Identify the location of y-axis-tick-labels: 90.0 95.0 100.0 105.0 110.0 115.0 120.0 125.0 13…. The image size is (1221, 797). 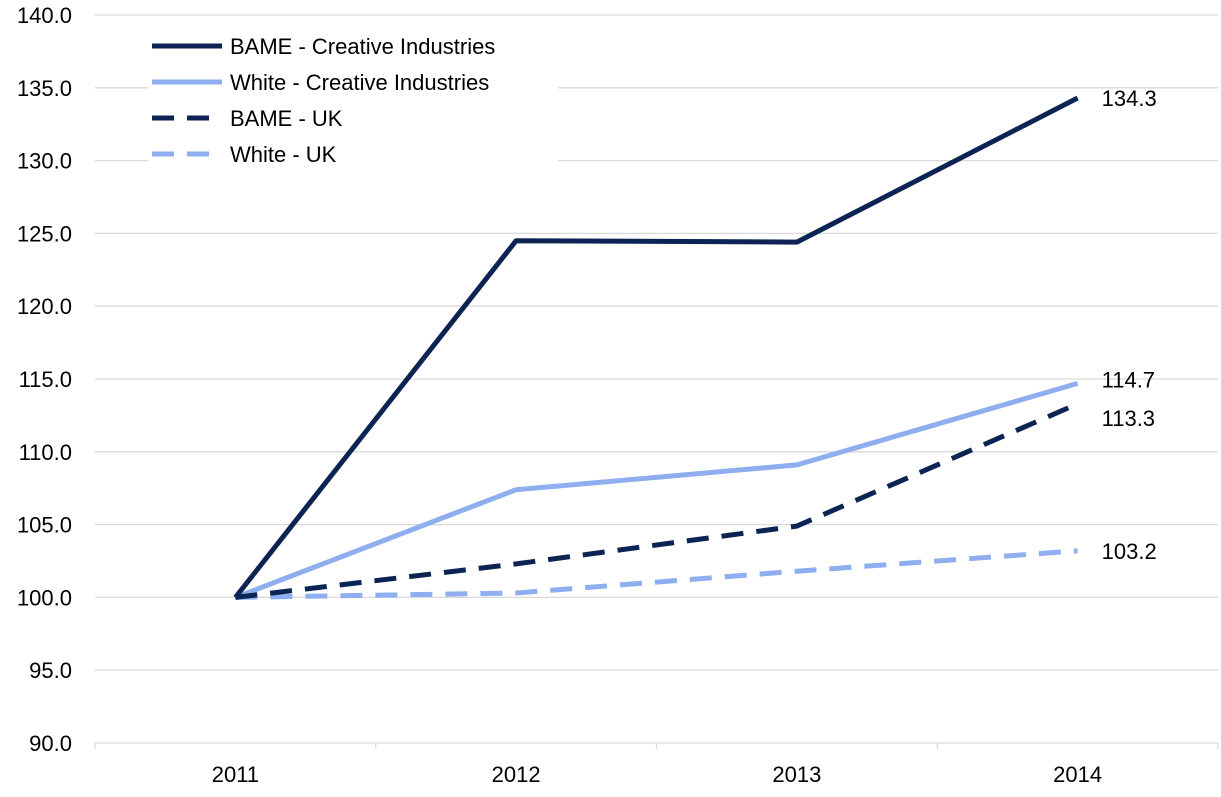
(44, 379).